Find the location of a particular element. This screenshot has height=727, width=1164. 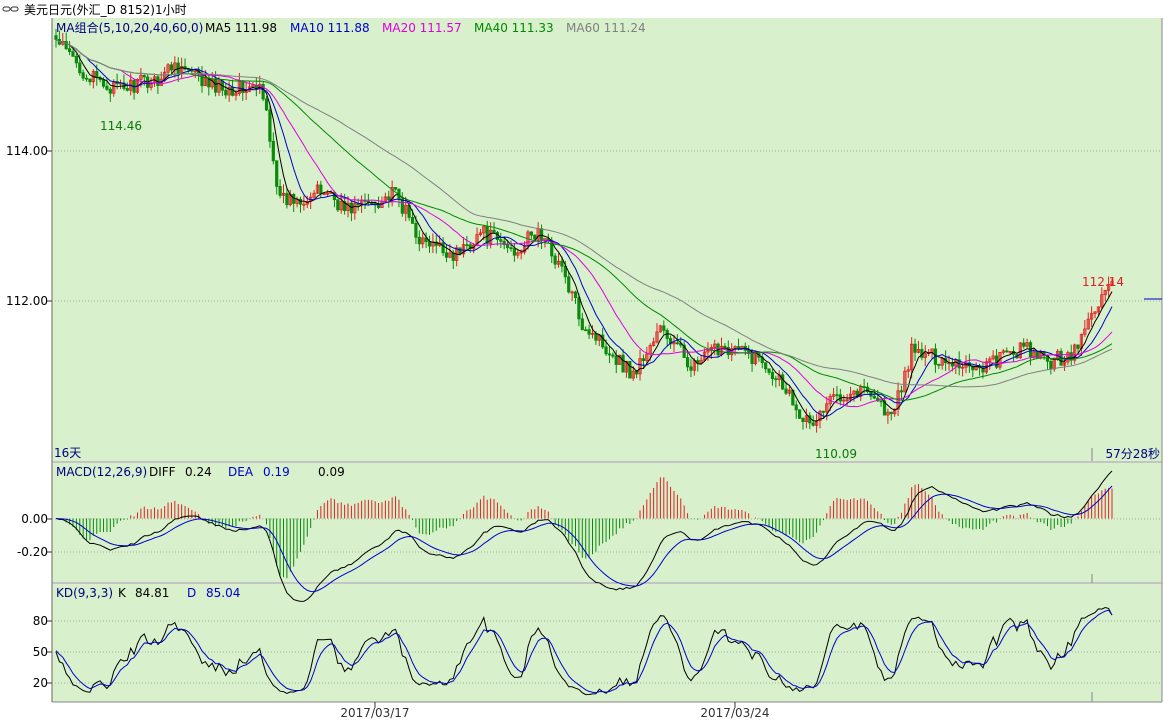

d-line is located at coordinates (584, 651).